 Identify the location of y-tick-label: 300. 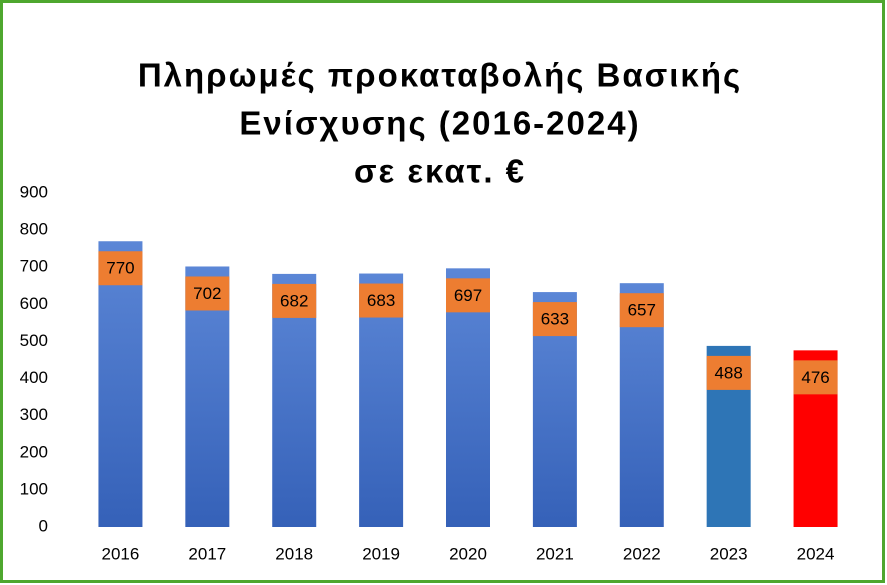
(34, 414).